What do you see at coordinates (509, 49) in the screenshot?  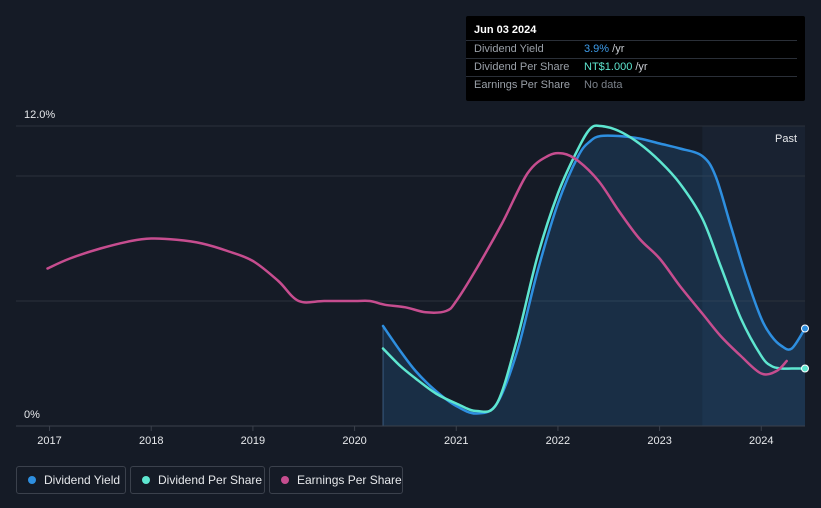 I see `tooltip-label: Dividend Yield` at bounding box center [509, 49].